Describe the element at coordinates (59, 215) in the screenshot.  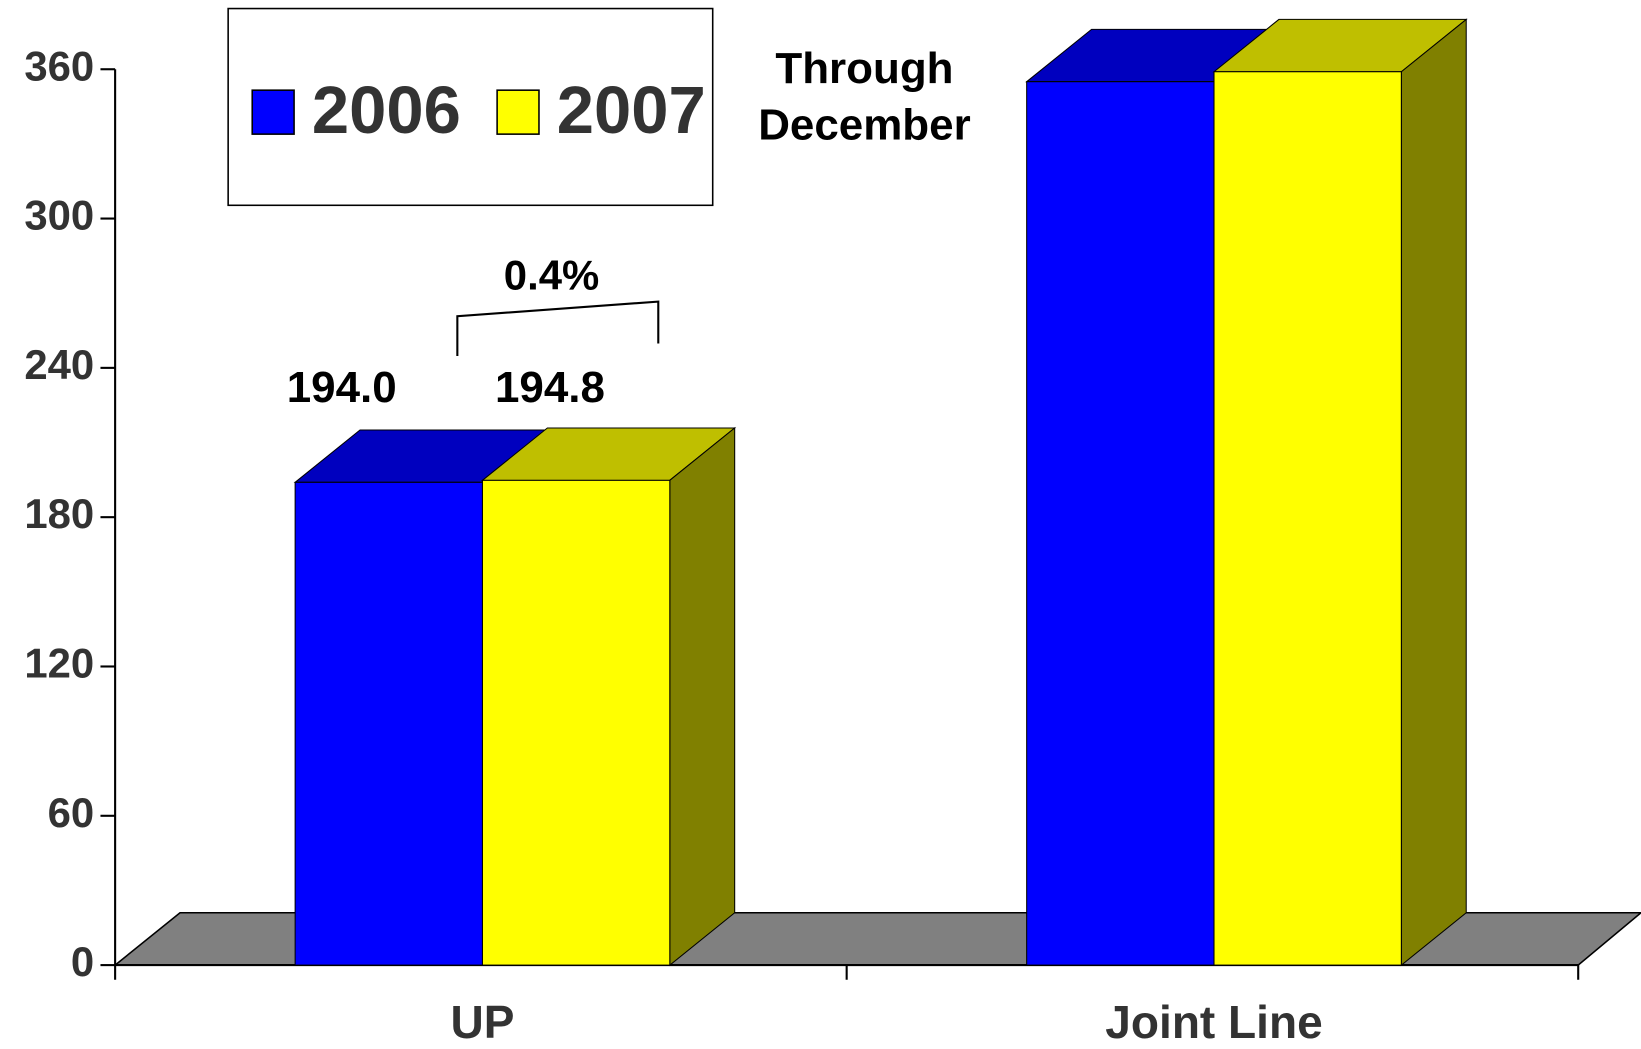
I see `y-tick-label: 300` at that location.